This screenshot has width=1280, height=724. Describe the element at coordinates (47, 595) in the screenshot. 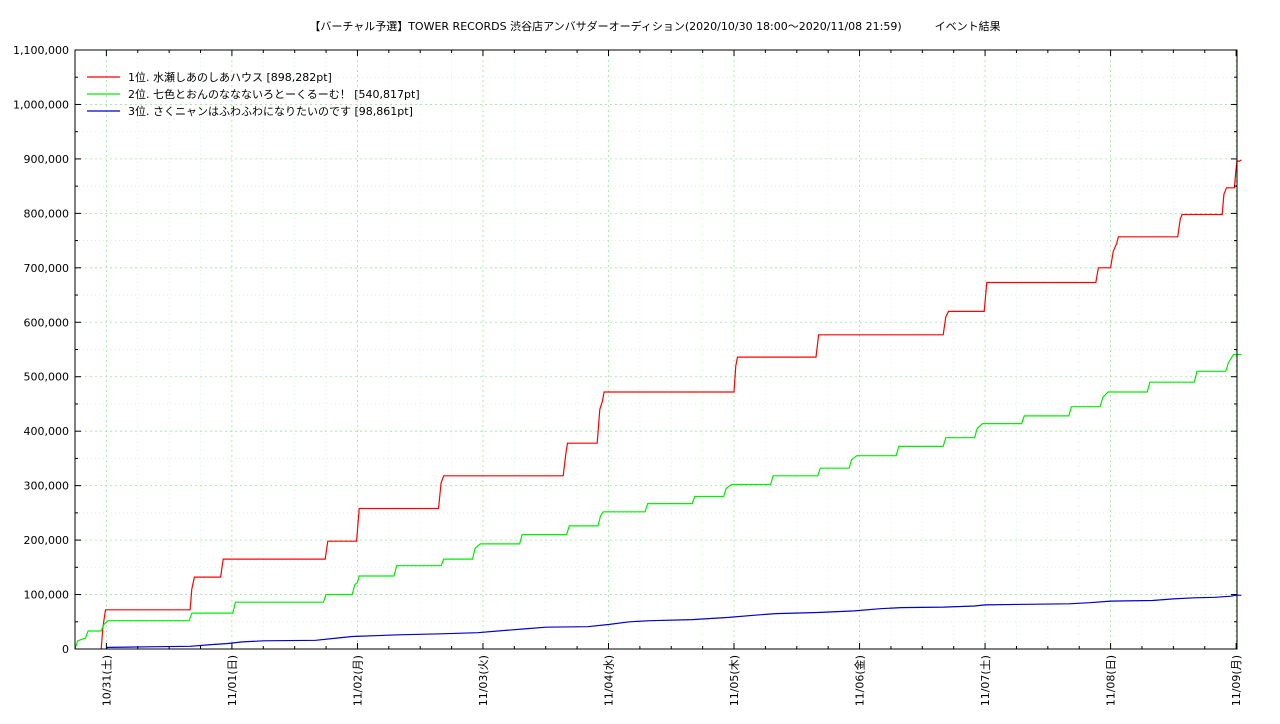

I see `y-tick-label: 100,000` at that location.